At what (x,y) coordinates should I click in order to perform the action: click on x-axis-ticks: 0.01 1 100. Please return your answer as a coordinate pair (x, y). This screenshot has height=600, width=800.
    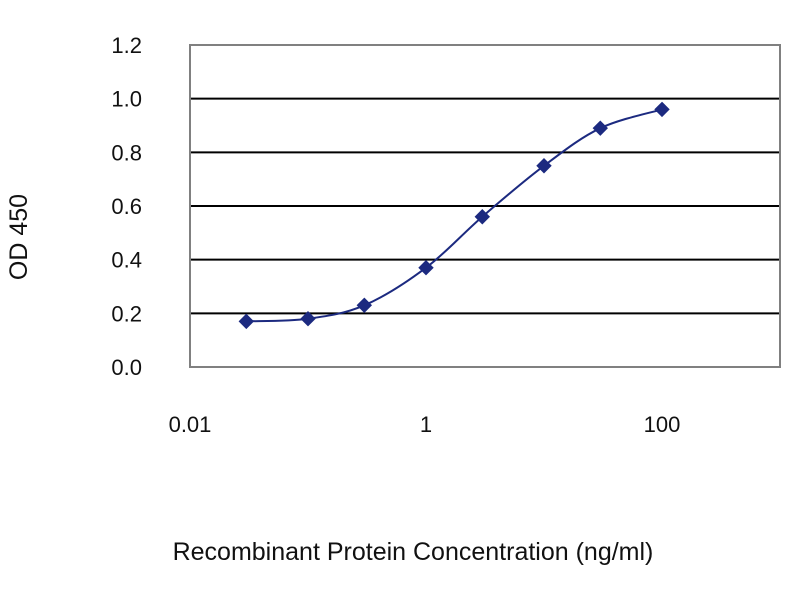
    Looking at the image, I should click on (425, 424).